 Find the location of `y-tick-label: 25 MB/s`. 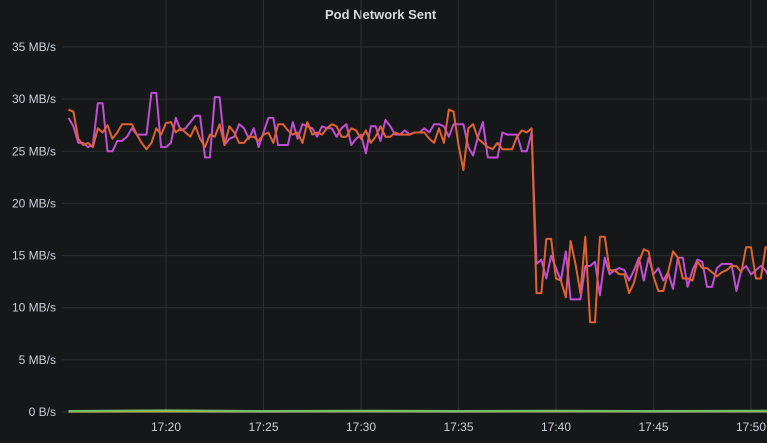

y-tick-label: 25 MB/s is located at coordinates (34, 151).